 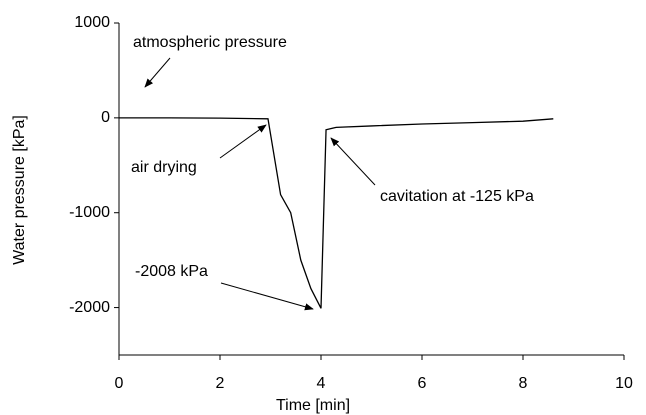 What do you see at coordinates (313, 405) in the screenshot?
I see `x-axis-label: Time [min]` at bounding box center [313, 405].